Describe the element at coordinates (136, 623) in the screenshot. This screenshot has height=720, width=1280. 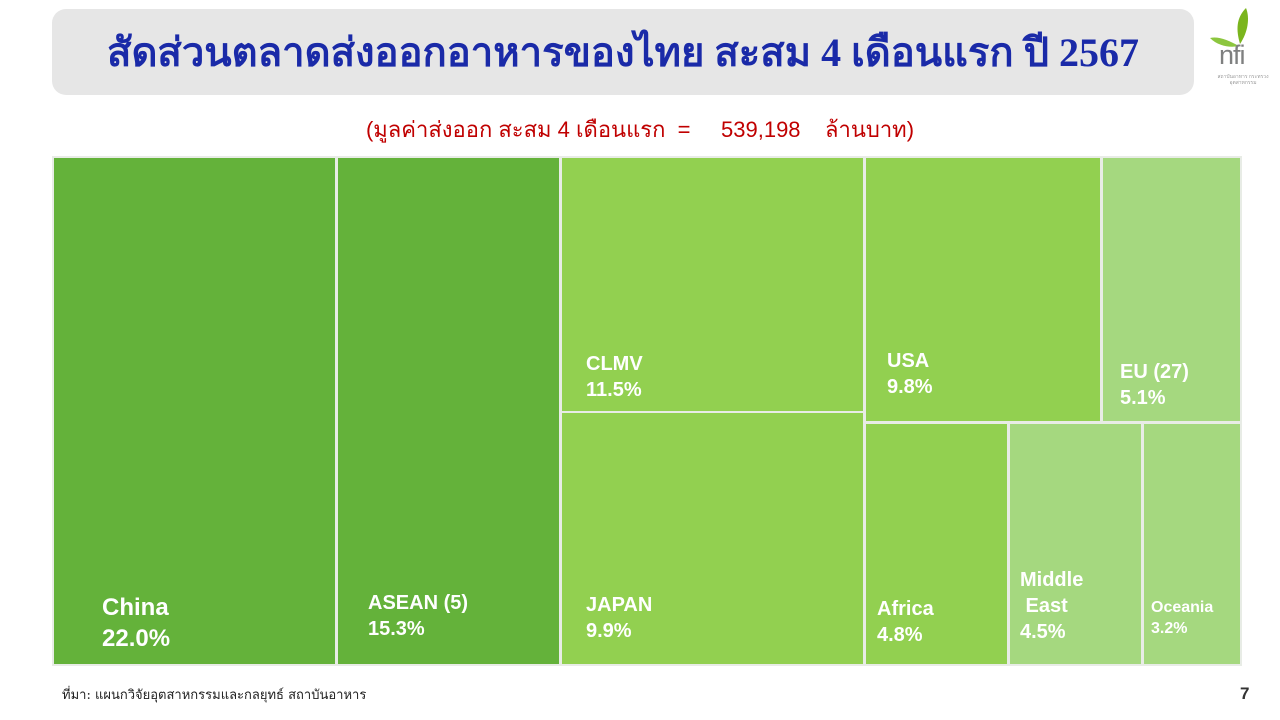
I see `treemap-tile-label: China 22.0%` at that location.